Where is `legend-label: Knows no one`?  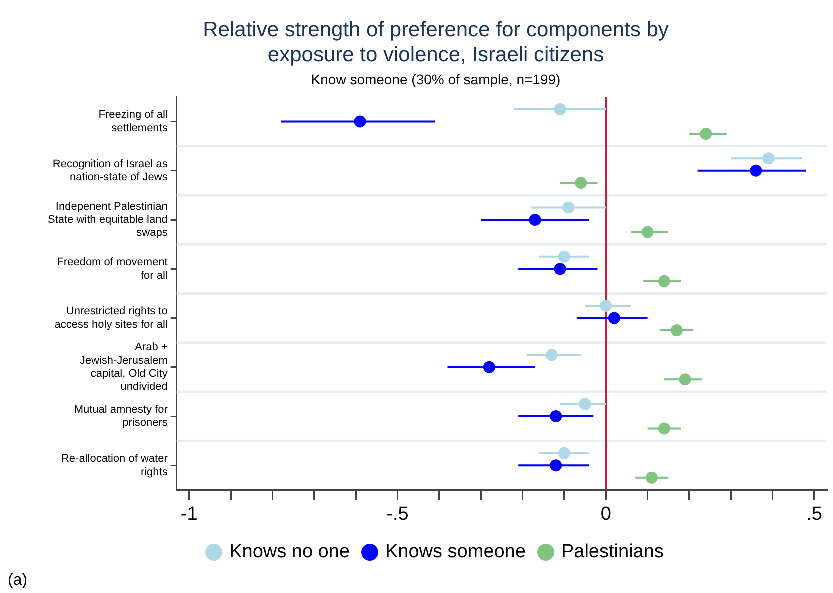 legend-label: Knows no one is located at coordinates (290, 552).